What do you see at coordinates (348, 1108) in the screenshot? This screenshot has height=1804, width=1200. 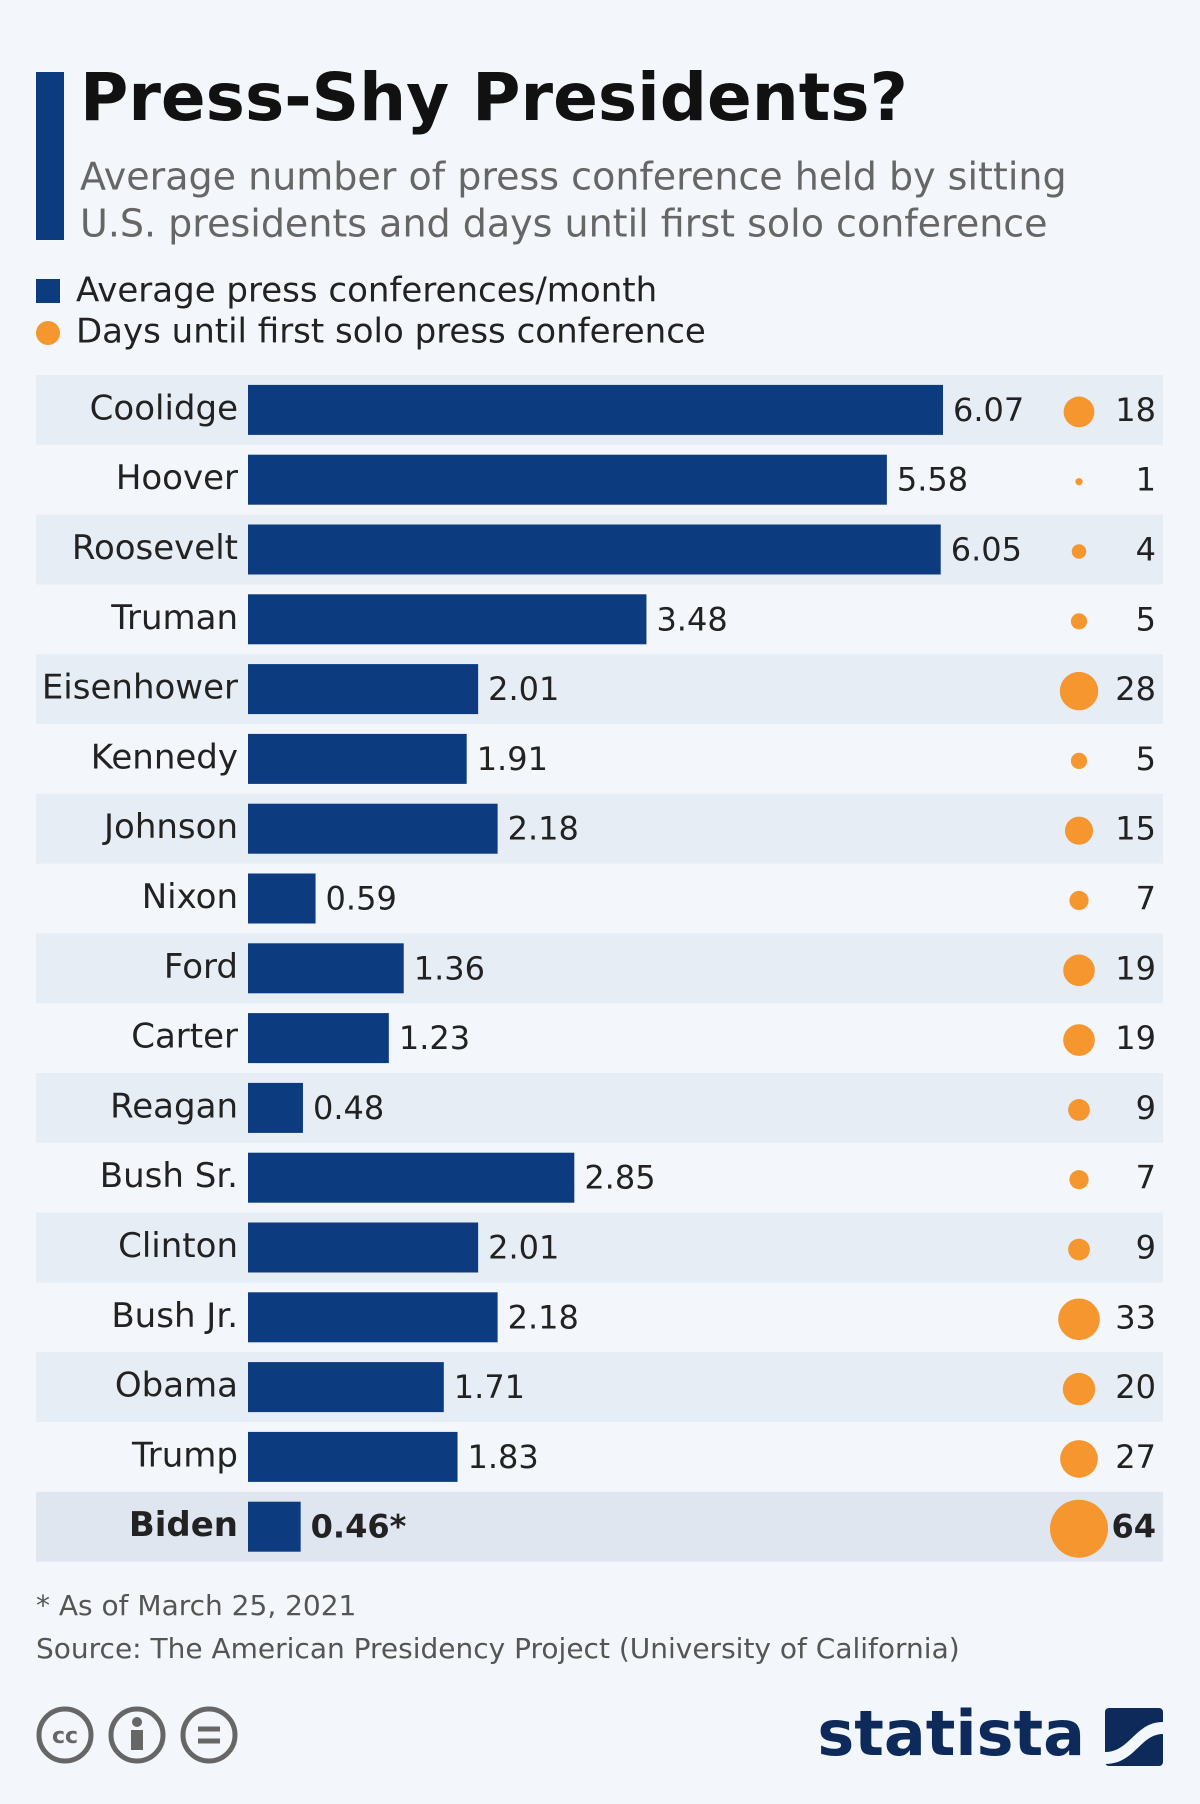 I see `value-label: 0.48` at bounding box center [348, 1108].